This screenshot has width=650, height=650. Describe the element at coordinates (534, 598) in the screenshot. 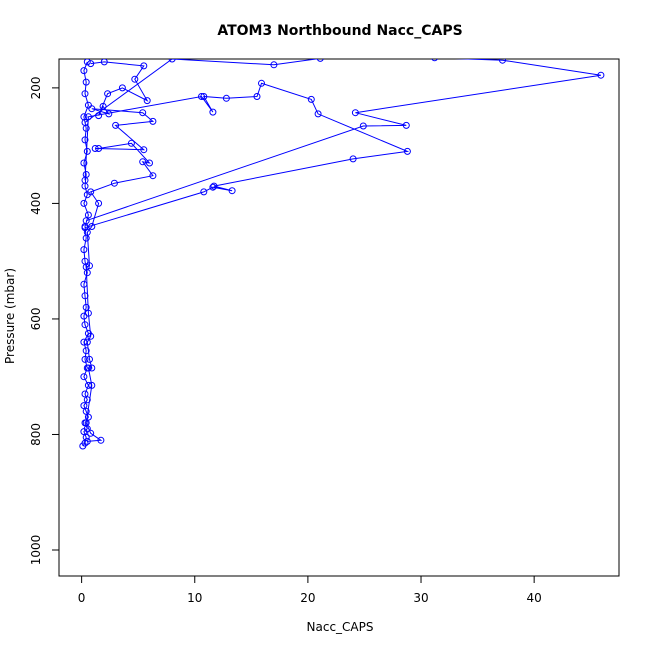

I see `x-tick-label: 40` at that location.